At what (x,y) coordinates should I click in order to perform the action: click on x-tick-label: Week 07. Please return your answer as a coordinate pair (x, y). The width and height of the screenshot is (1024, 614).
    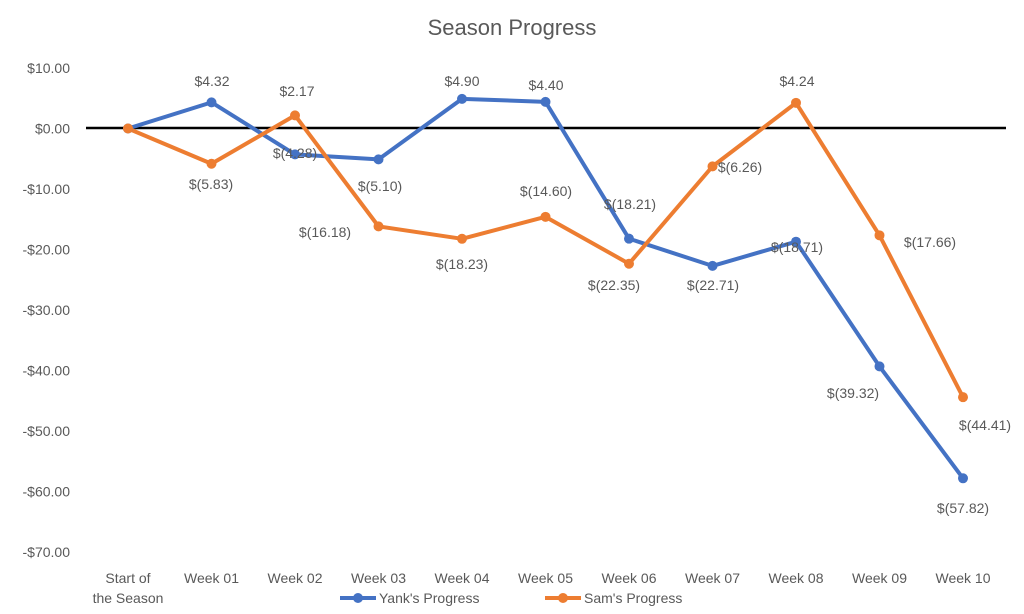
    Looking at the image, I should click on (712, 578).